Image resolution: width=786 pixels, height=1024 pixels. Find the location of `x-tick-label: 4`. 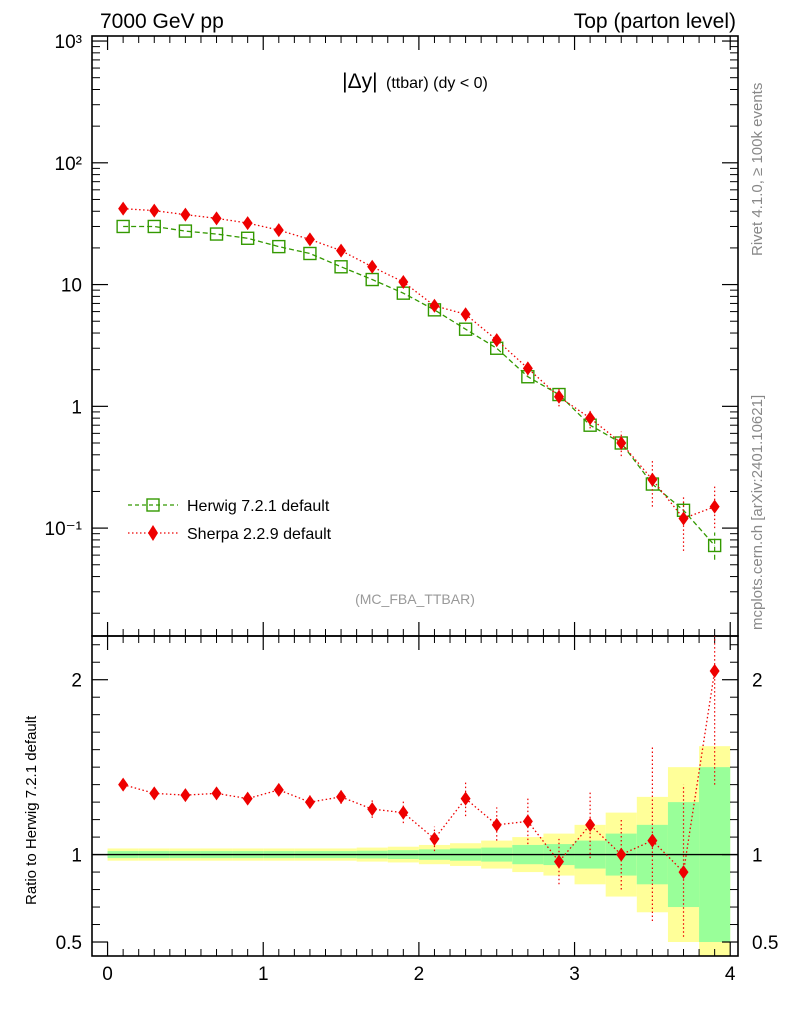

x-tick-label: 4 is located at coordinates (730, 974).